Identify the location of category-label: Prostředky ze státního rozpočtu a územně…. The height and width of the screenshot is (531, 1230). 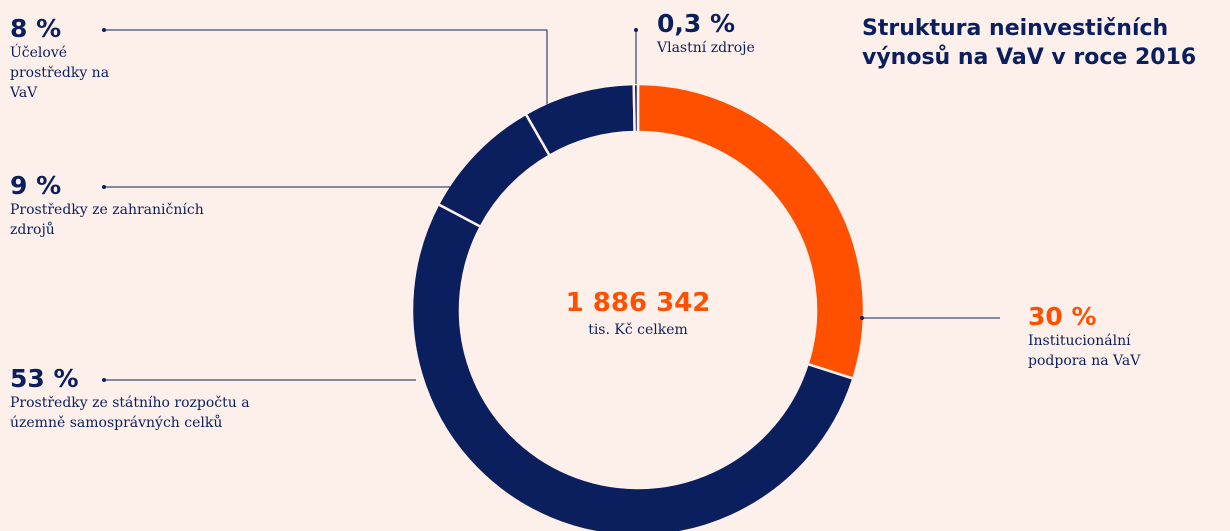
(130, 413).